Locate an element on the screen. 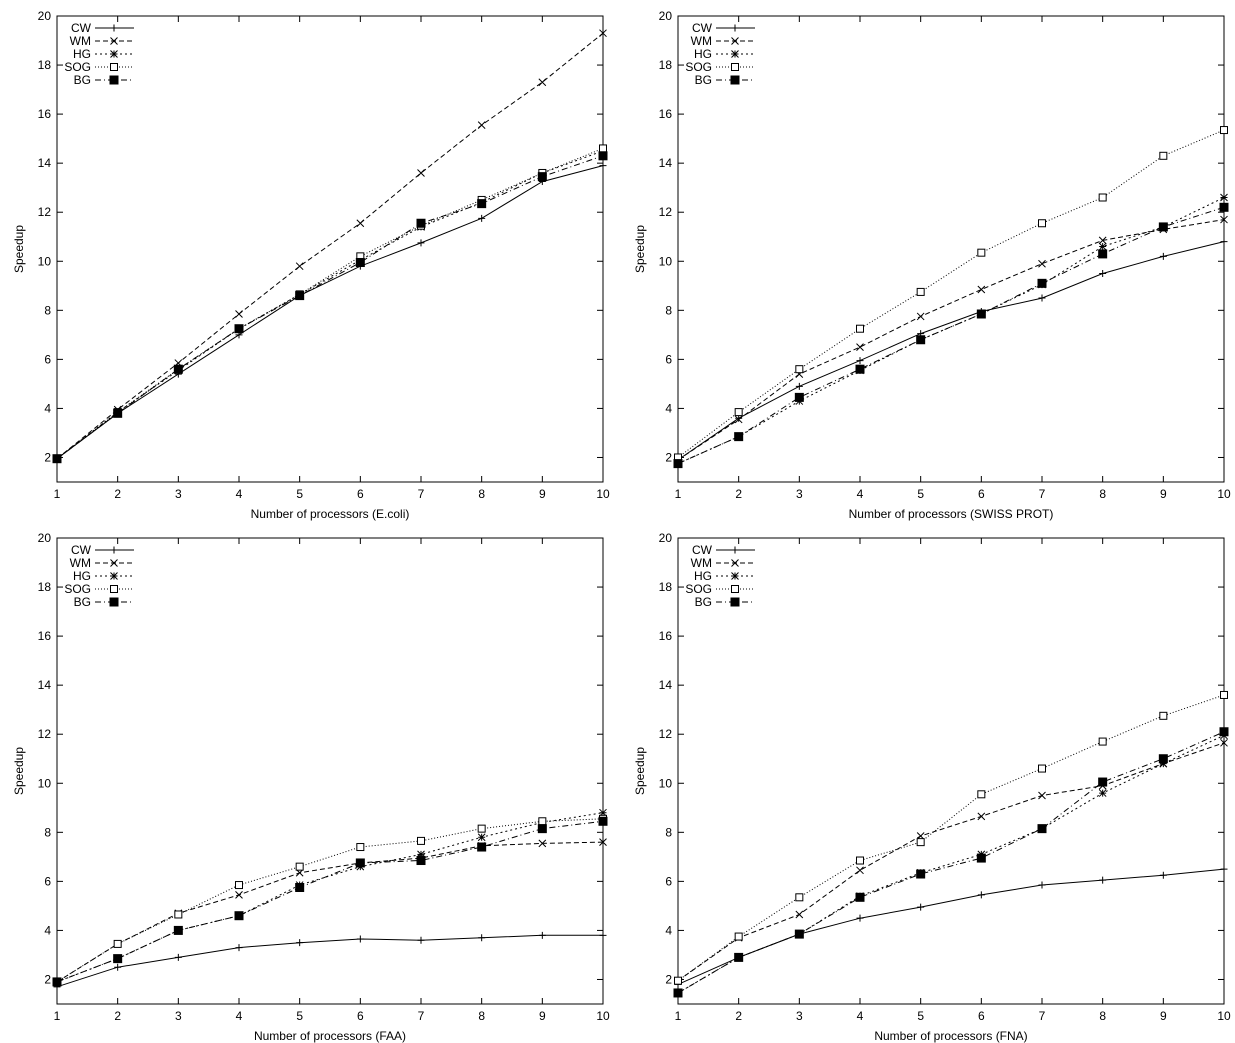 This screenshot has height=1043, width=1235. y-tick-label: 2 is located at coordinates (47, 979).